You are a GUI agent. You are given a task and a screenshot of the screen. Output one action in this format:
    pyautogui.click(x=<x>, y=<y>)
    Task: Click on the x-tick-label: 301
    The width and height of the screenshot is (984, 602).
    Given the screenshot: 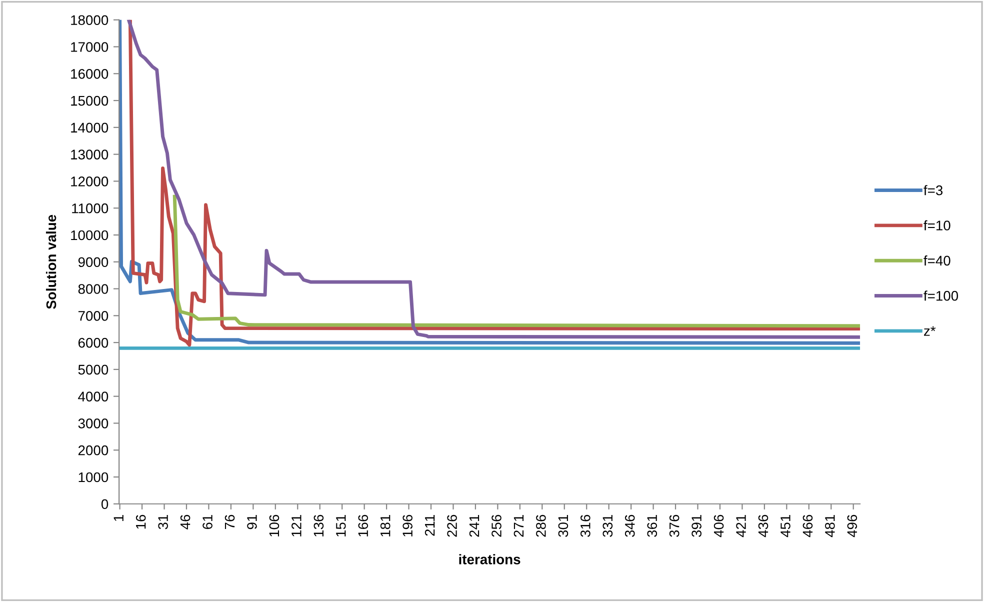 What is the action you would take?
    pyautogui.click(x=563, y=525)
    